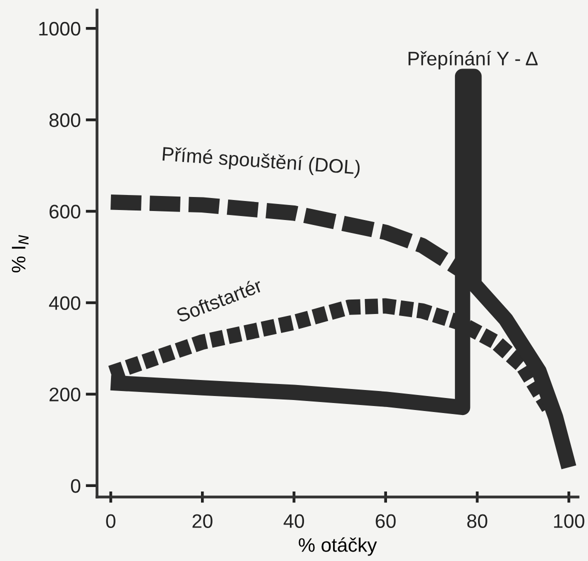 This screenshot has width=588, height=561. What do you see at coordinates (261, 162) in the screenshot?
I see `series-label: Přímé spouštění (DOL)` at bounding box center [261, 162].